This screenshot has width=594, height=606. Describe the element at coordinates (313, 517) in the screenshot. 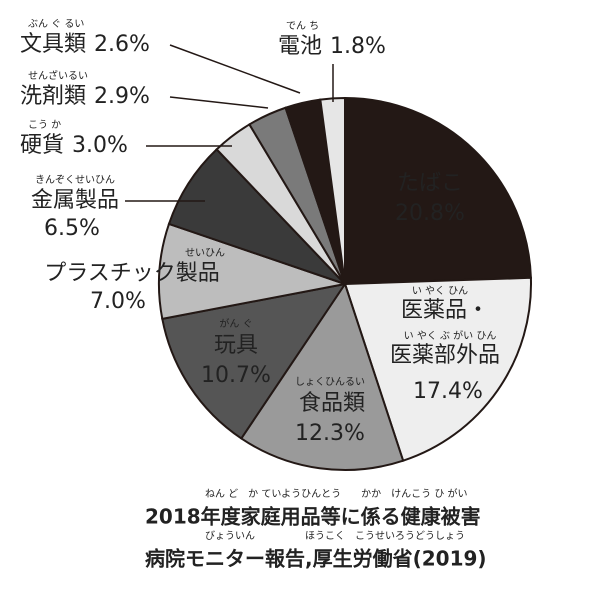

I see `source: 2018年度家庭用品等に係る健康被害` at that location.